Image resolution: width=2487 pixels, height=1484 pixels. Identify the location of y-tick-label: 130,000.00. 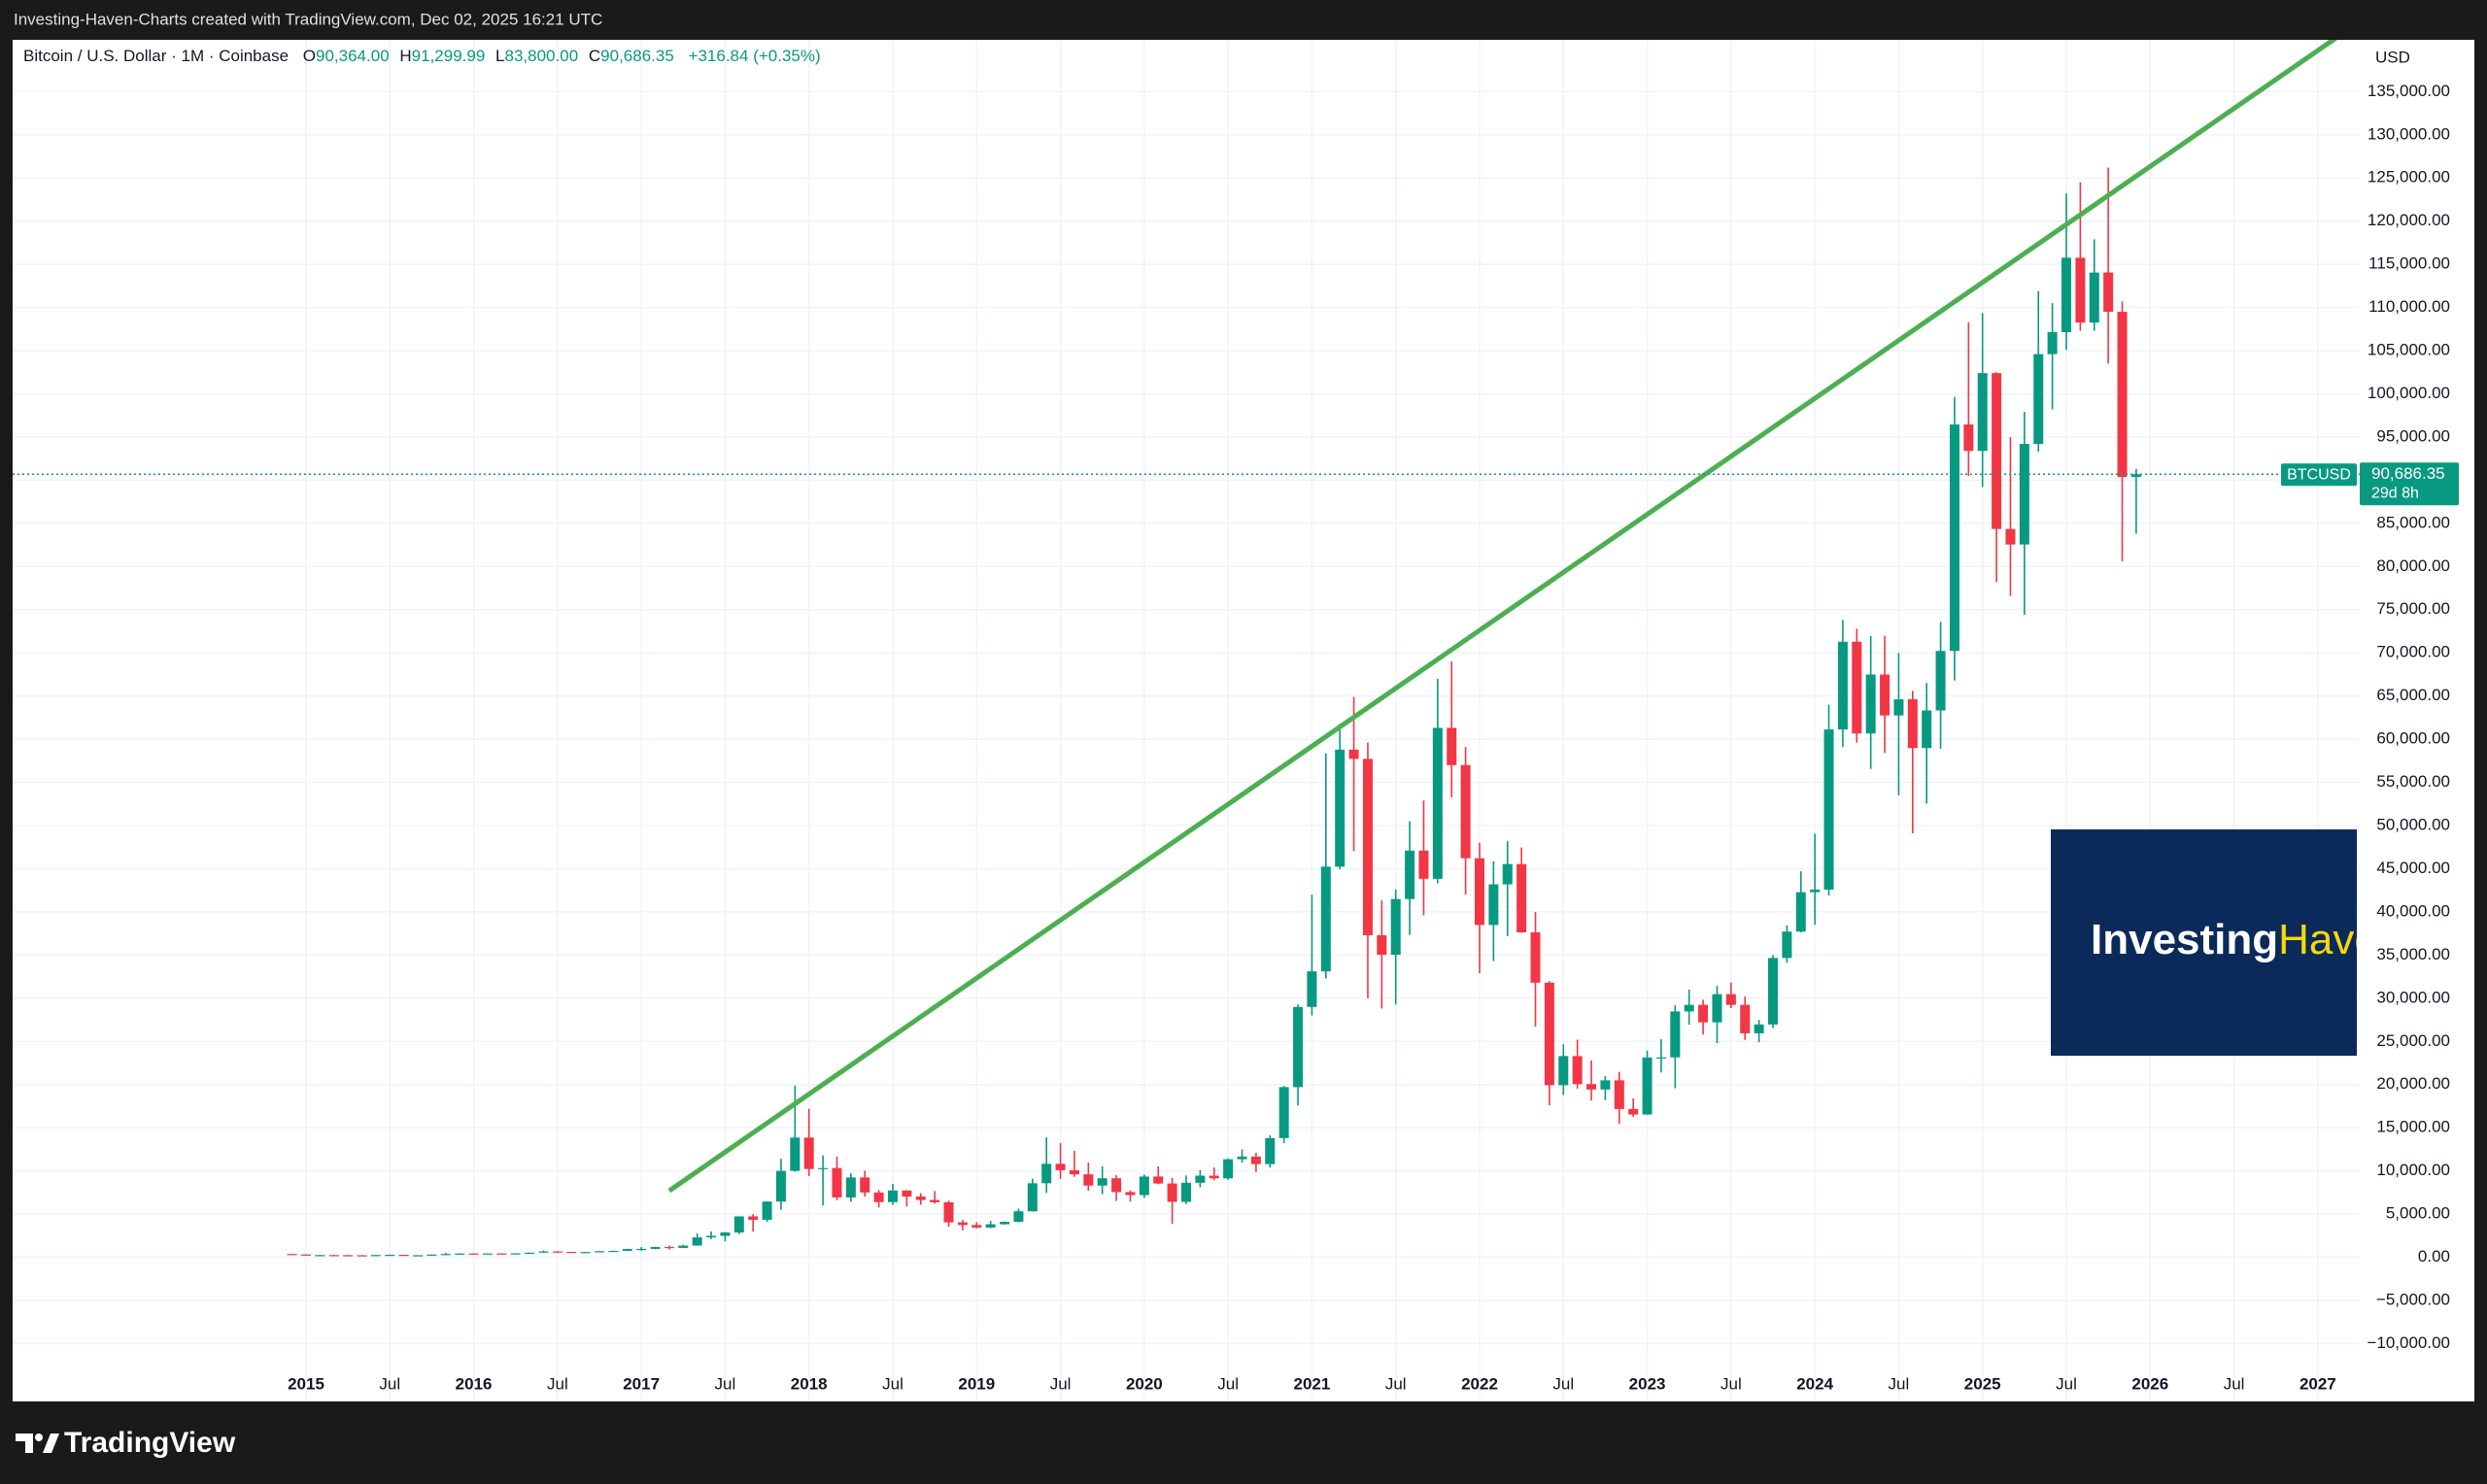
(2409, 133).